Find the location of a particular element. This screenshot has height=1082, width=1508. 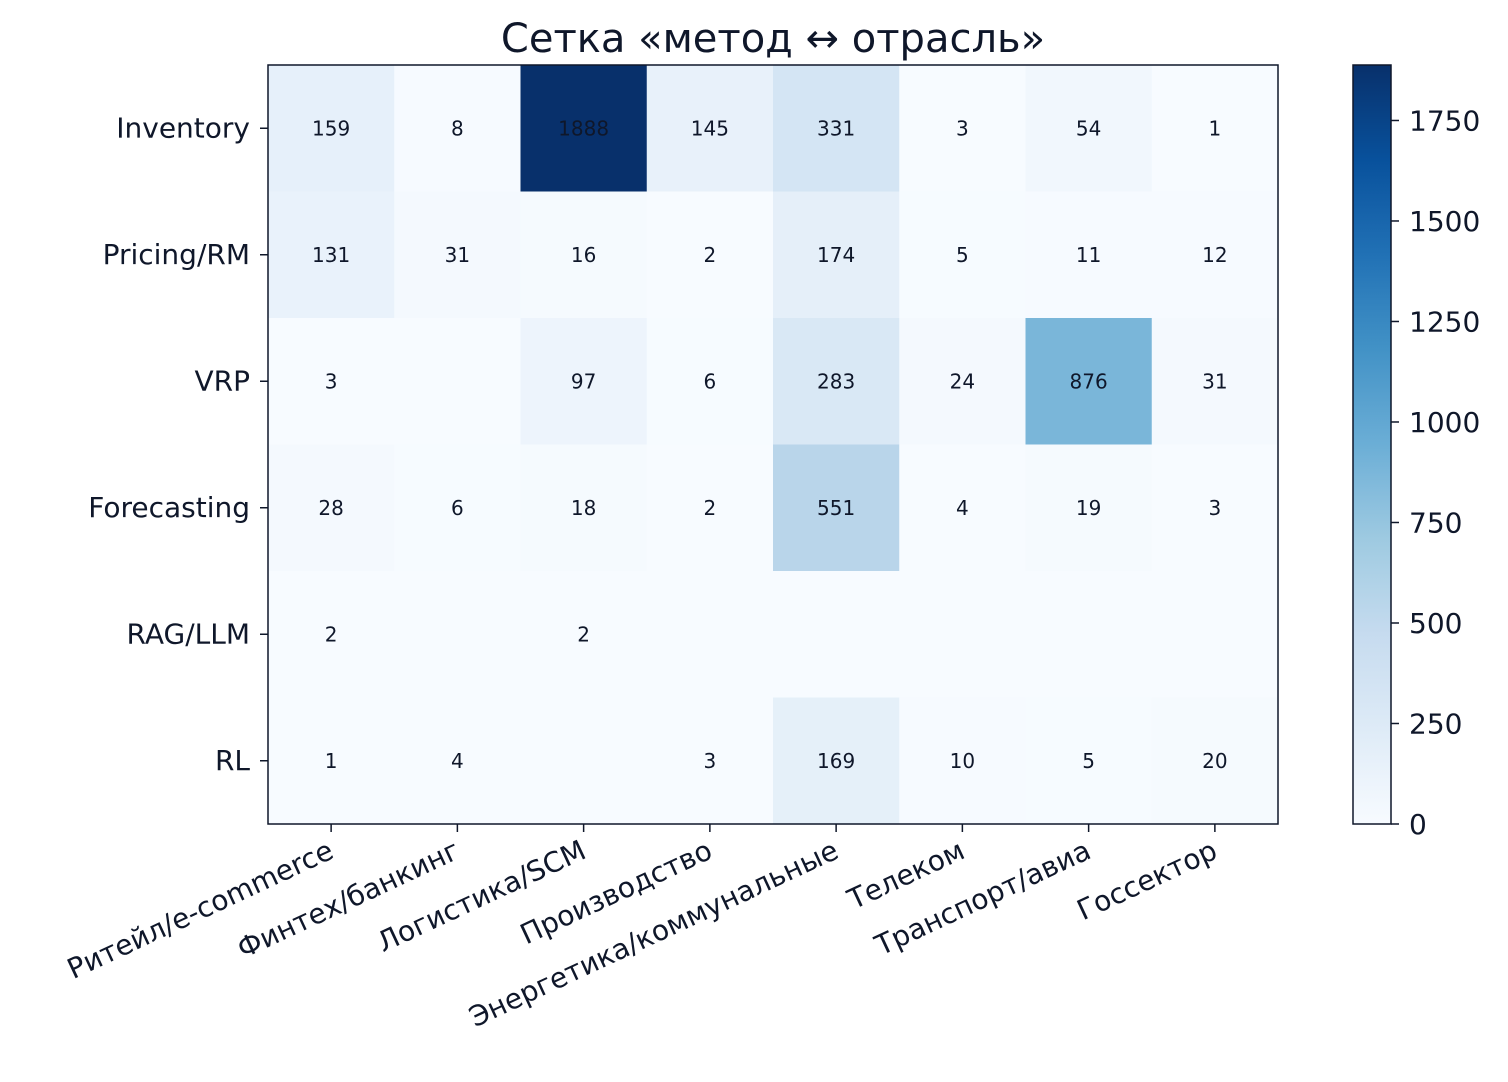

cell-value-label: 31 is located at coordinates (1214, 381).